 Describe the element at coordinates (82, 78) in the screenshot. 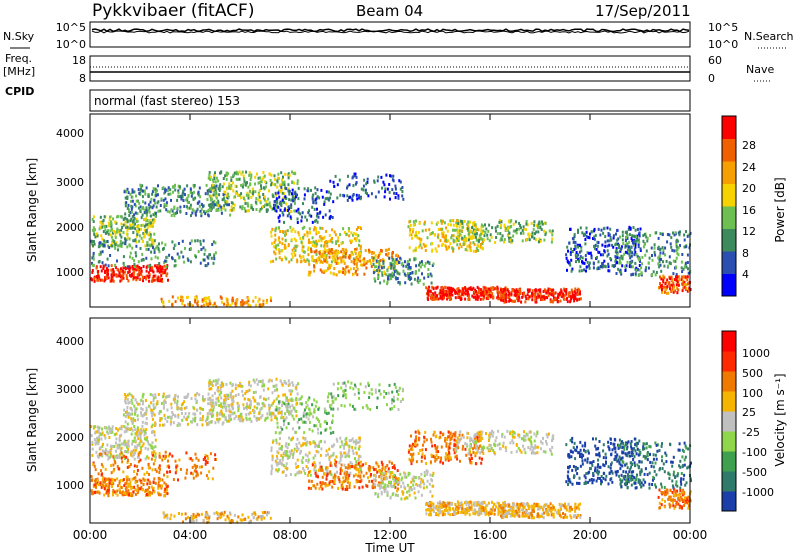

I see `freq-tick-bottom: 8` at that location.